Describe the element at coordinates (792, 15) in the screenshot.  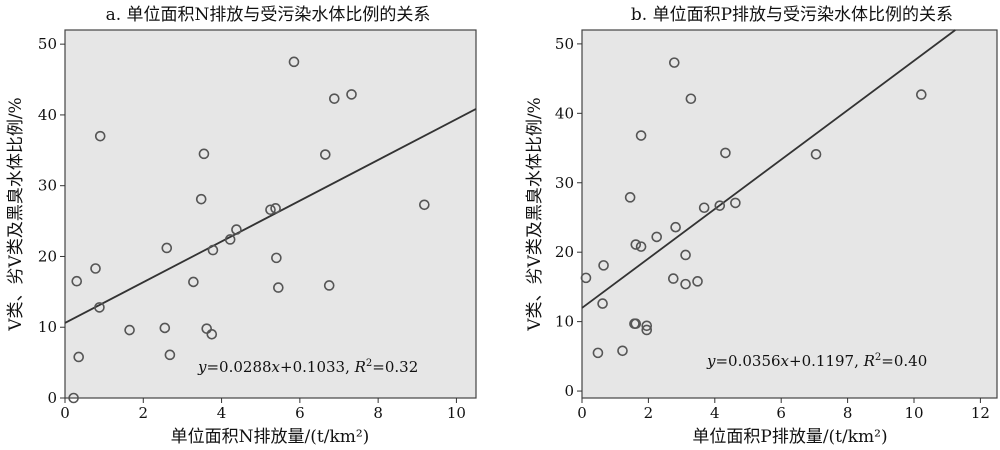
I see `chart-title-b: b. 单位面积P排放与受污染水体比例的关系` at that location.